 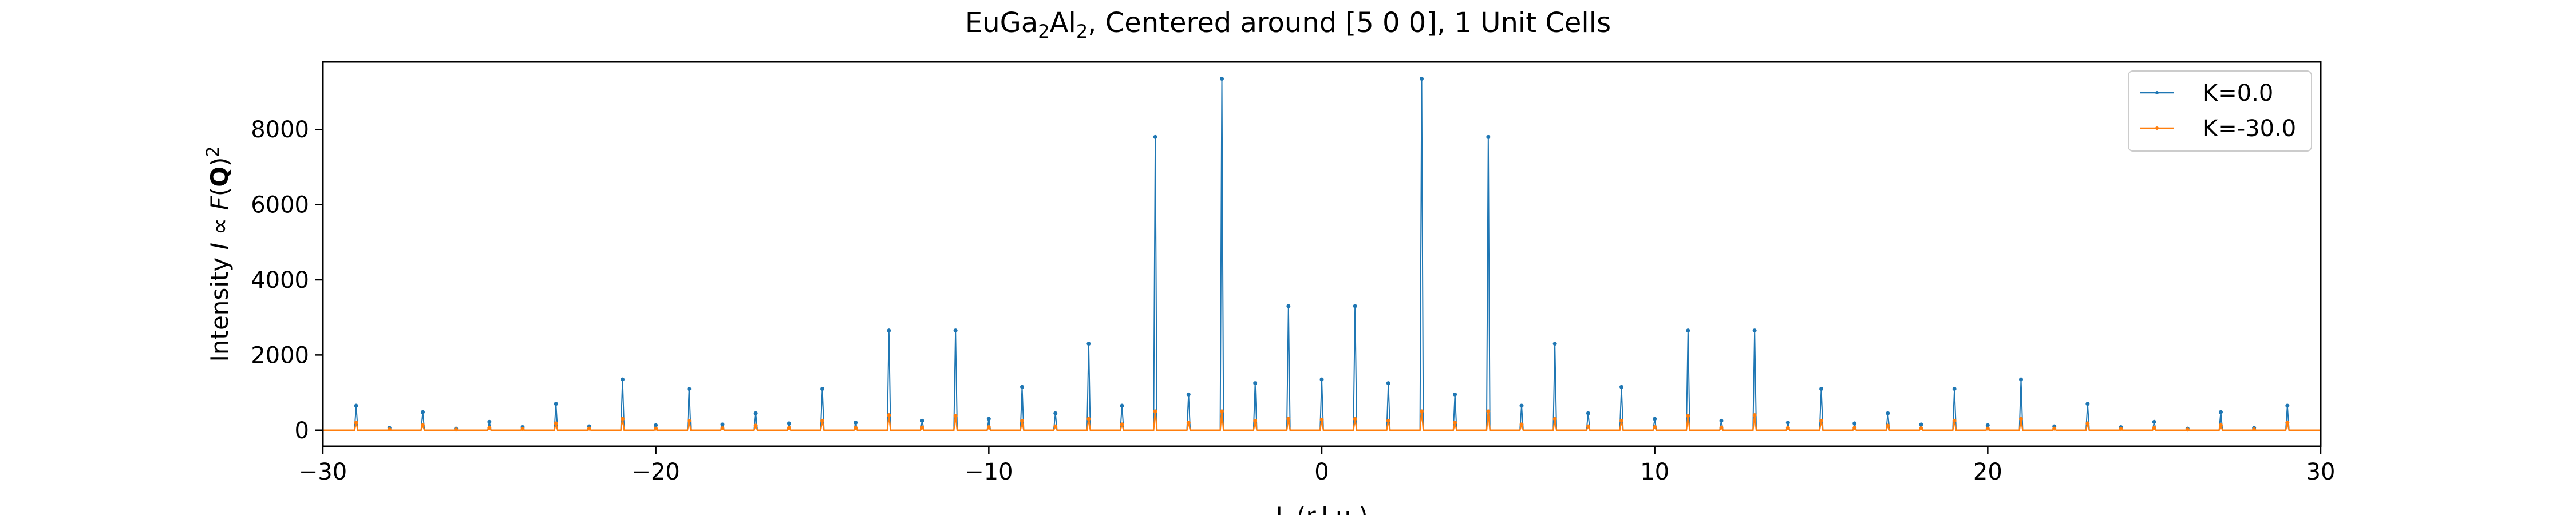 I want to click on x-tick-label: −20, so click(x=655, y=472).